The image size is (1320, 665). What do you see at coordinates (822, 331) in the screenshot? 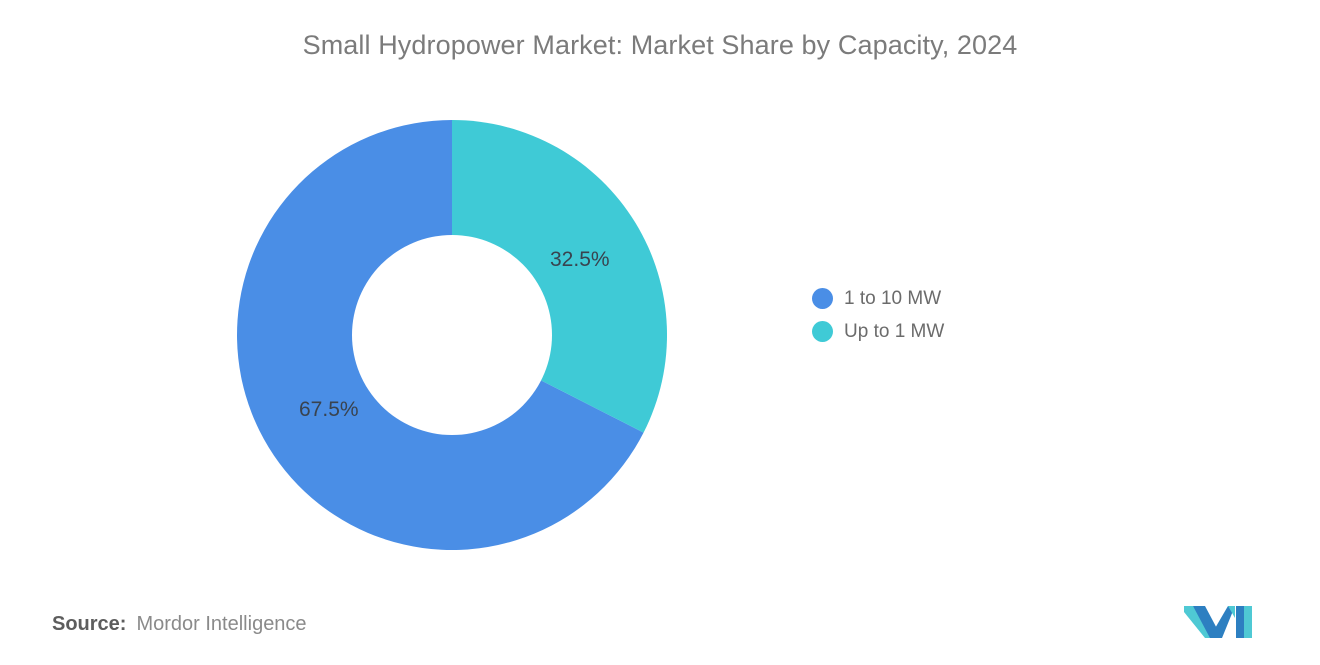
I see `legend-swatch-icon-up-to-1-mw` at bounding box center [822, 331].